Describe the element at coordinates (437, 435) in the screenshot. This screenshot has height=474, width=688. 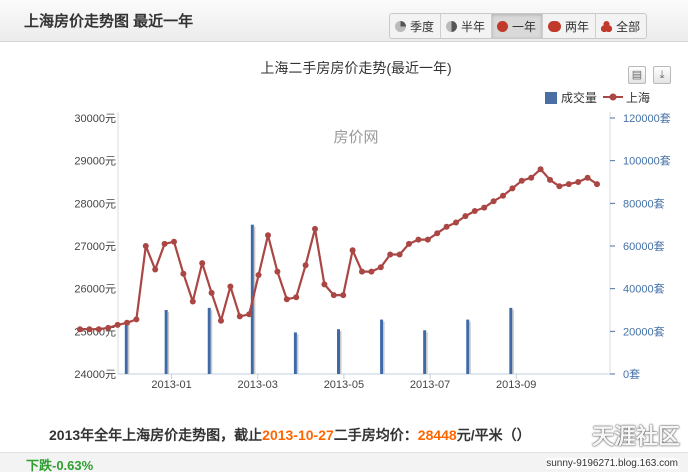
I see `summary-price: 28448` at that location.